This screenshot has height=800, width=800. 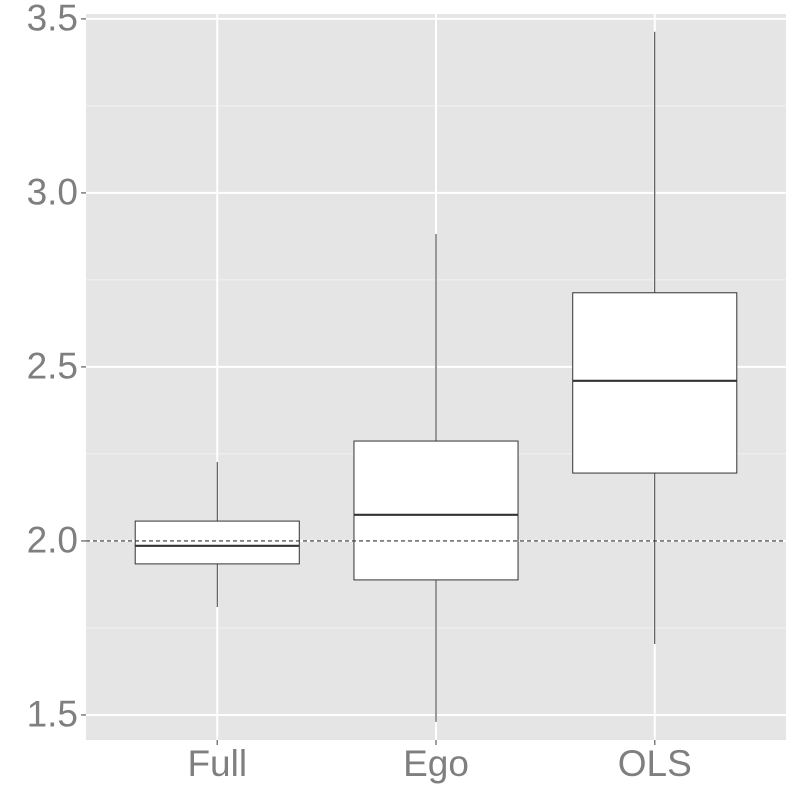 I want to click on x-tick-label: Full, so click(x=217, y=763).